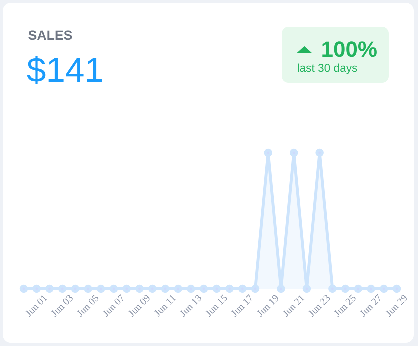  What do you see at coordinates (349, 50) in the screenshot?
I see `text: 100%` at bounding box center [349, 50].